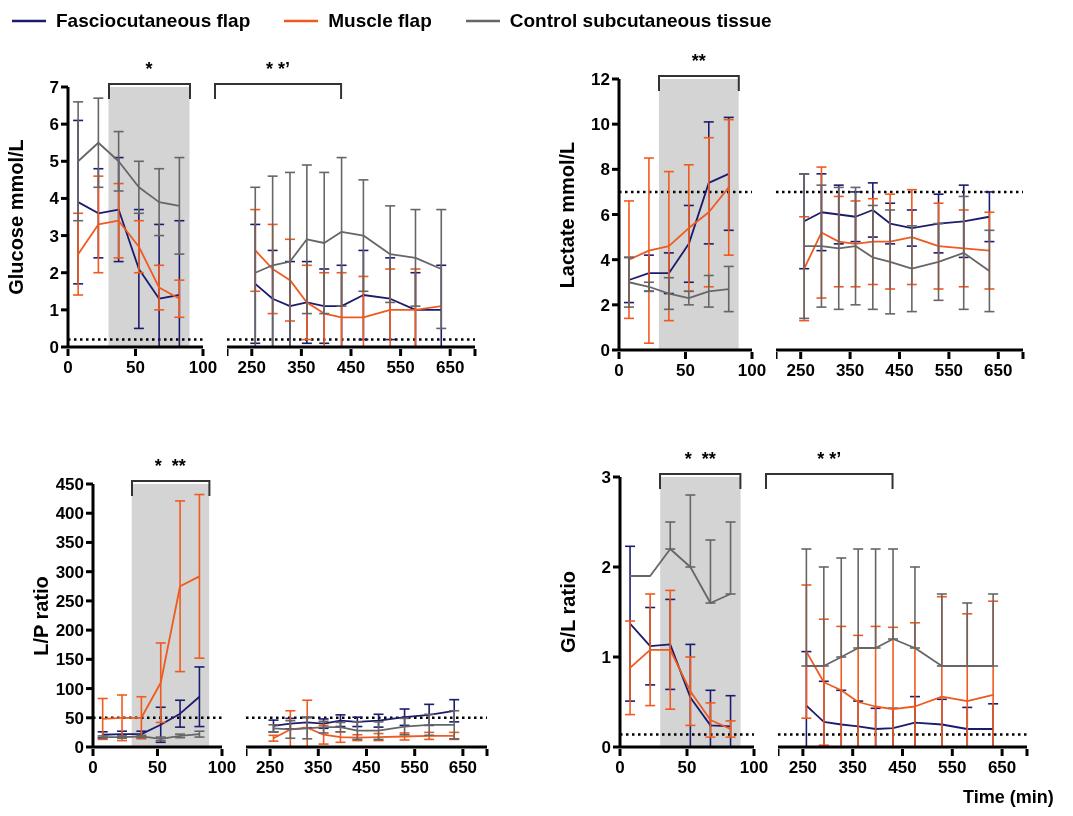 The height and width of the screenshot is (816, 1073). What do you see at coordinates (600, 125) in the screenshot?
I see `y-tick-label: 10` at bounding box center [600, 125].